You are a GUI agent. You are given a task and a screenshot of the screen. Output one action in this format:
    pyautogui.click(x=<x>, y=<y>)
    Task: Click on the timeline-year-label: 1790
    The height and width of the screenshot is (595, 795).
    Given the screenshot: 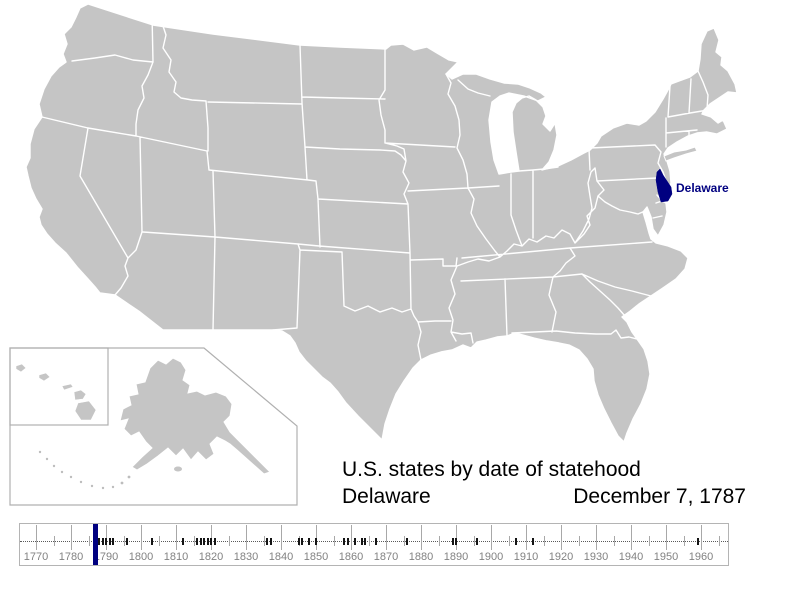 What is the action you would take?
    pyautogui.click(x=106, y=557)
    